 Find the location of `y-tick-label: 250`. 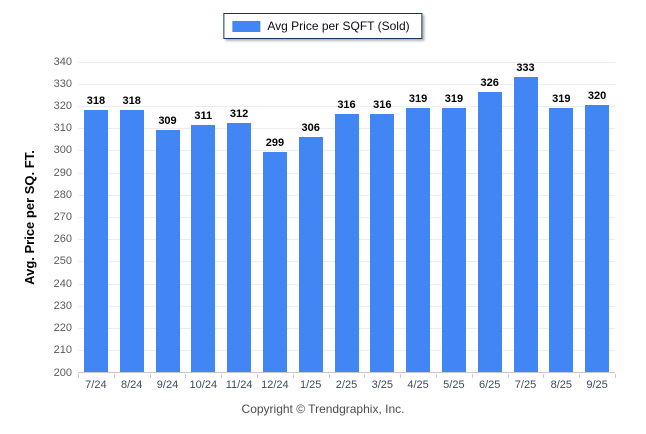

y-tick-label: 250 is located at coordinates (62, 261).